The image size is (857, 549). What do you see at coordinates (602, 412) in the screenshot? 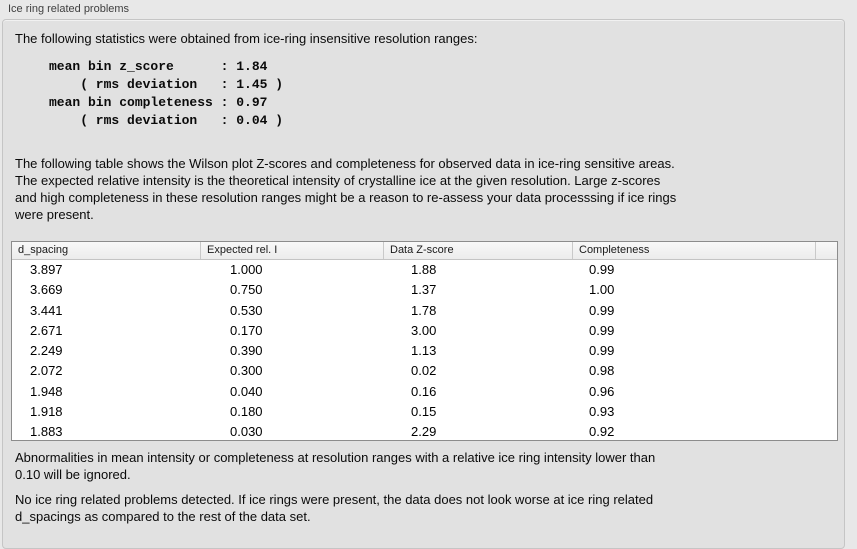
I see `table-cell: 0.93` at bounding box center [602, 412].